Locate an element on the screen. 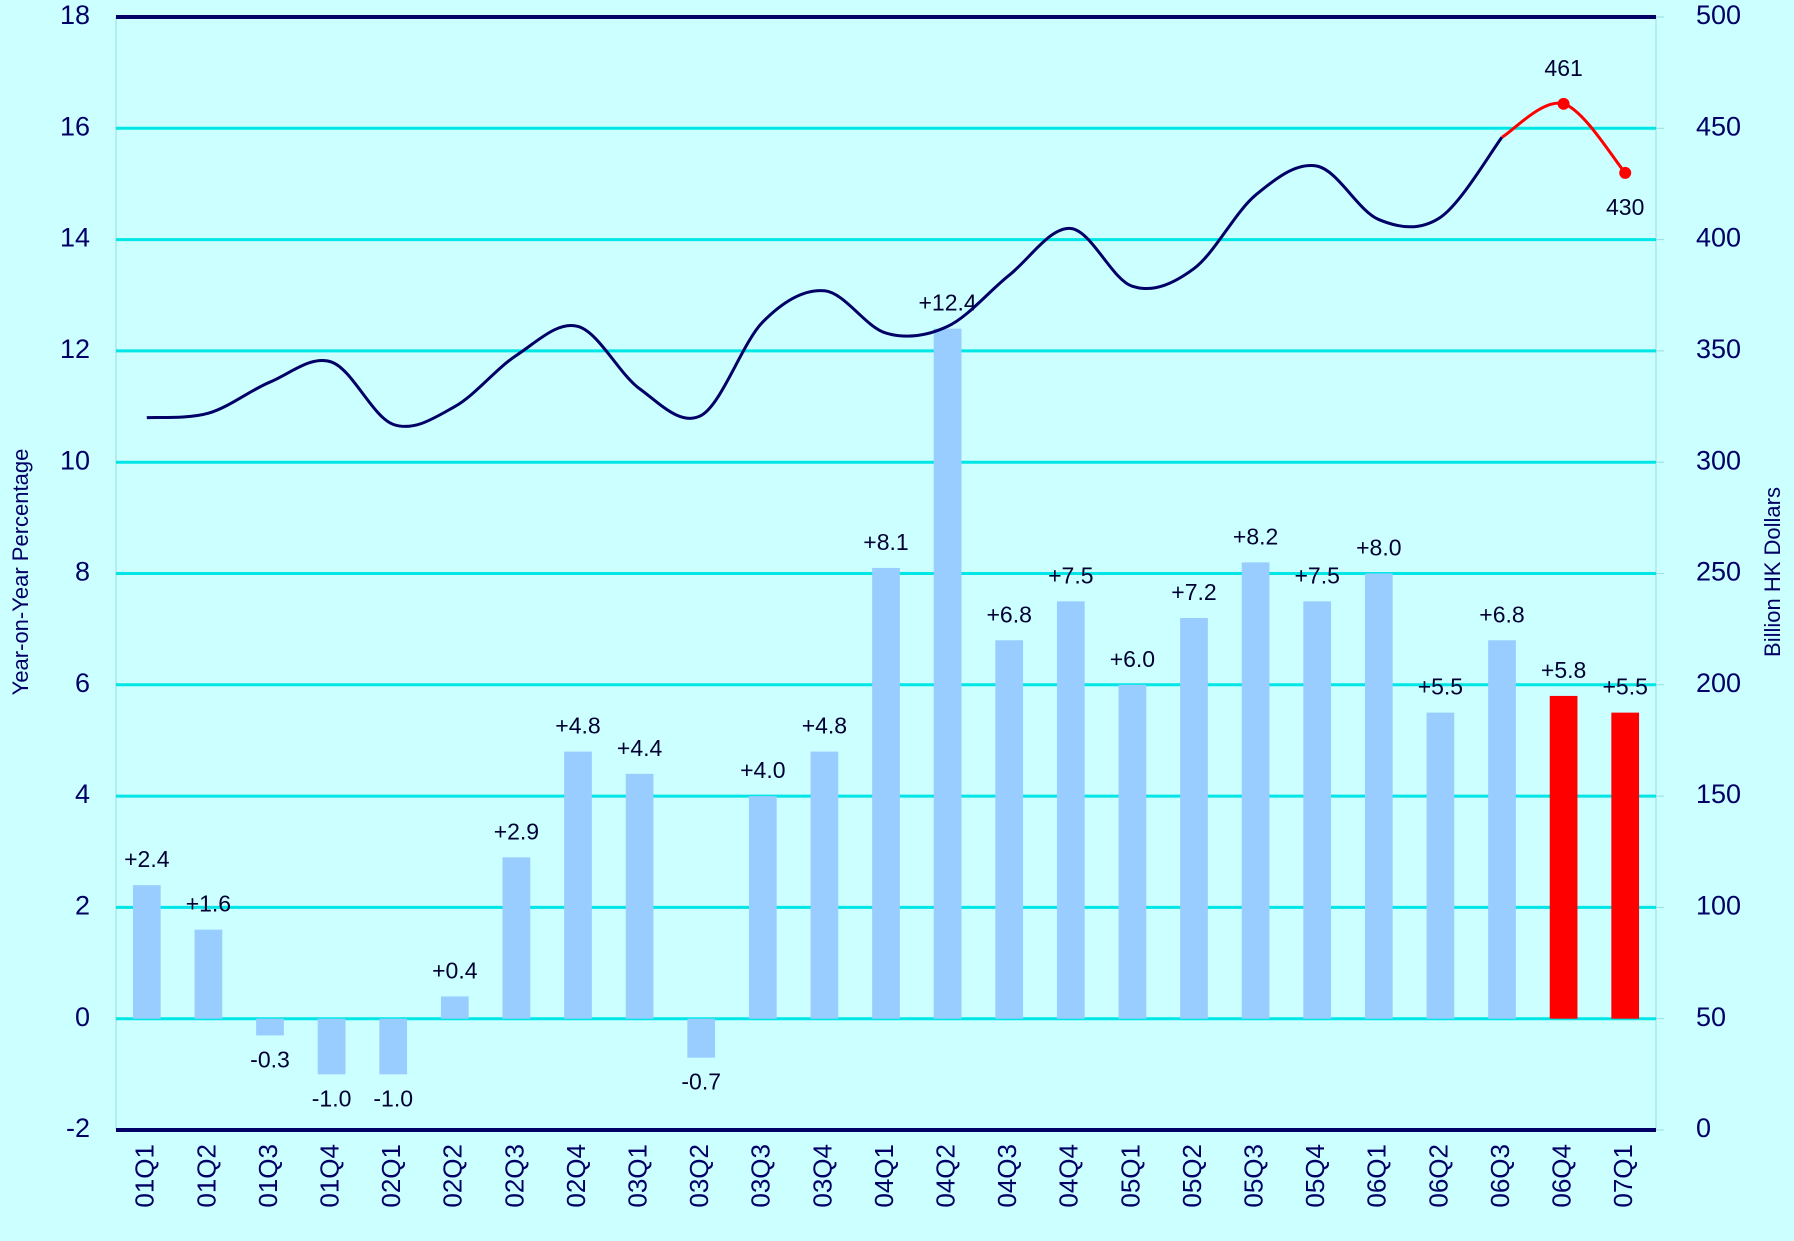 This screenshot has height=1241, width=1794. y-tick-label: 2 is located at coordinates (82, 906).